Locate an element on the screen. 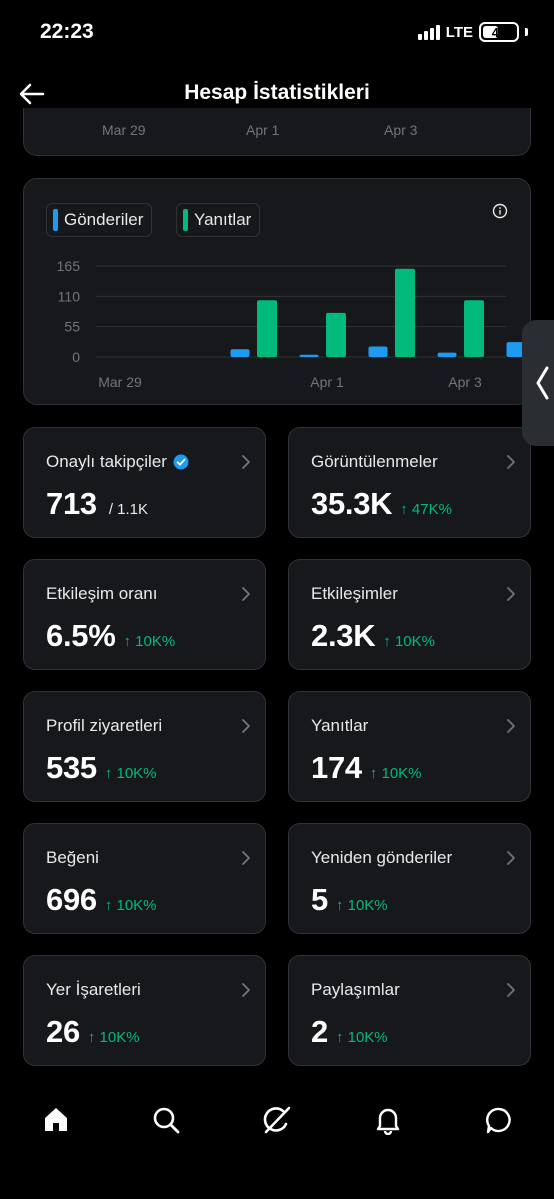 Image resolution: width=554 pixels, height=1199 pixels. stat-label: Görüntülenmeler is located at coordinates (374, 462).